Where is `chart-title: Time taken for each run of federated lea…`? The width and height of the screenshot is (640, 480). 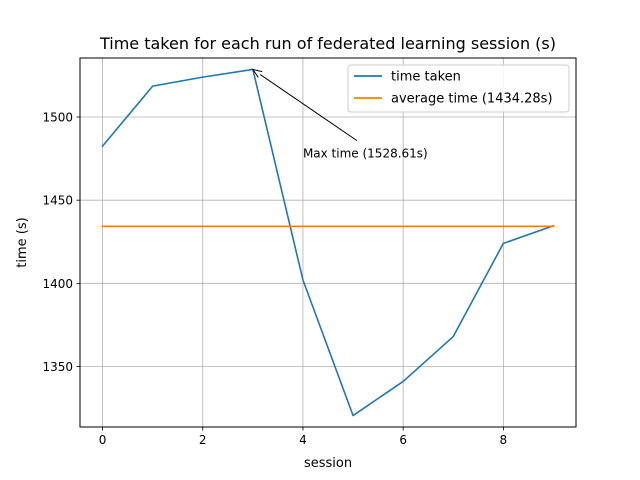 chart-title: Time taken for each run of federated lea… is located at coordinates (327, 43).